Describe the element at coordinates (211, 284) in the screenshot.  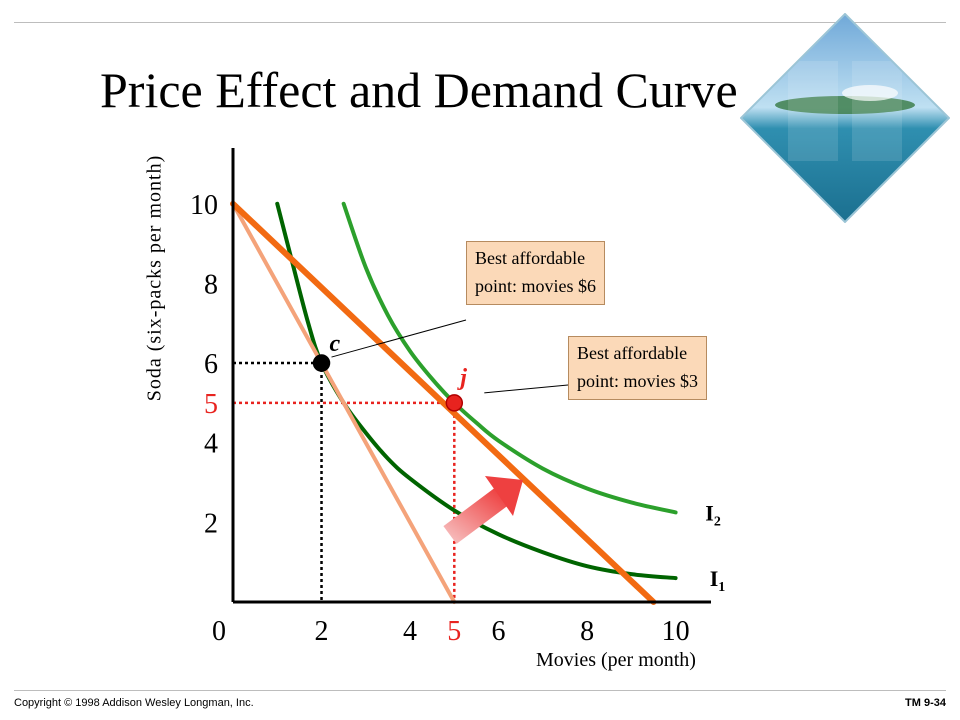
I see `y-tick-8: 8` at that location.